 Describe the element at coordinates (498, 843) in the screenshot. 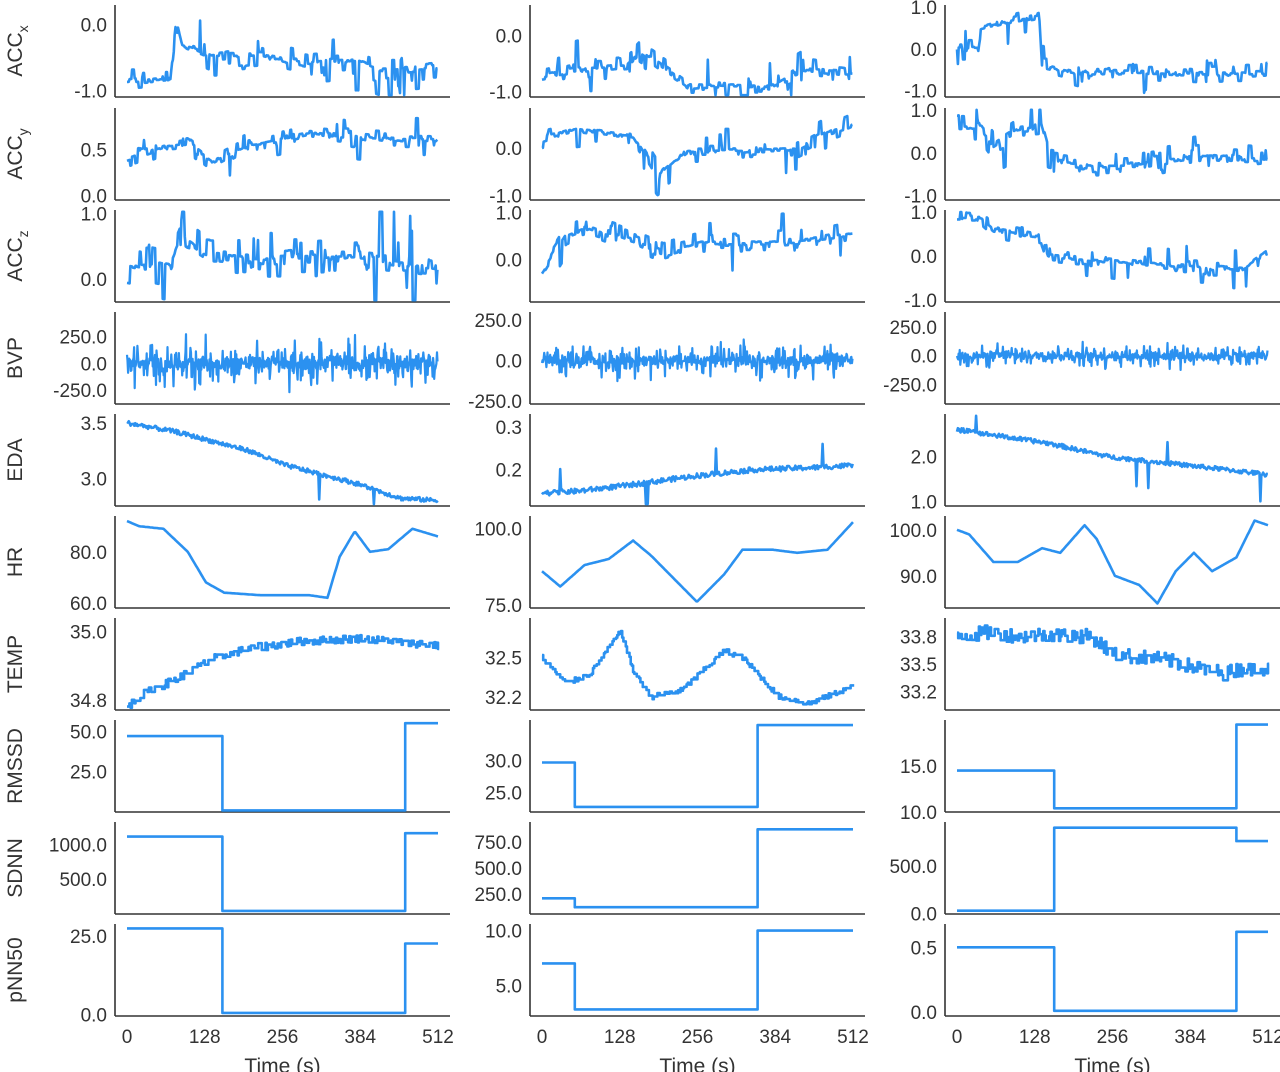

I see `y-tick-label: 750.0` at that location.